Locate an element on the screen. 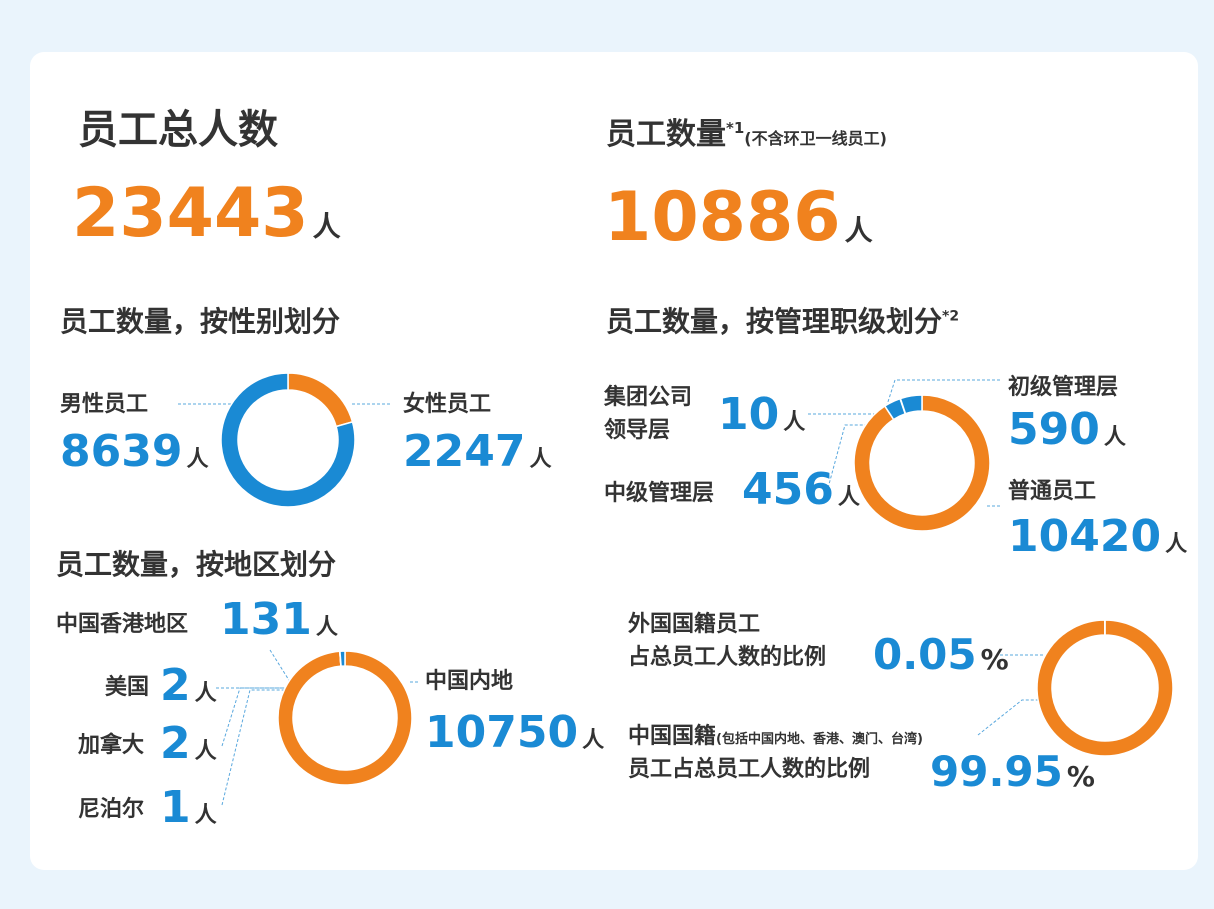  value-label: 23443 is located at coordinates (190, 213).